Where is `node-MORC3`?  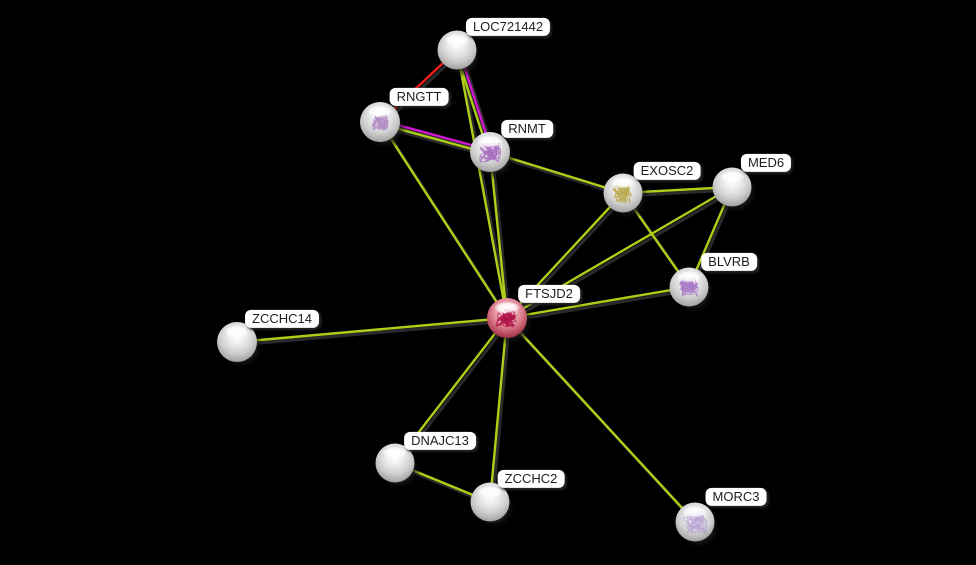 node-MORC3 is located at coordinates (695, 522).